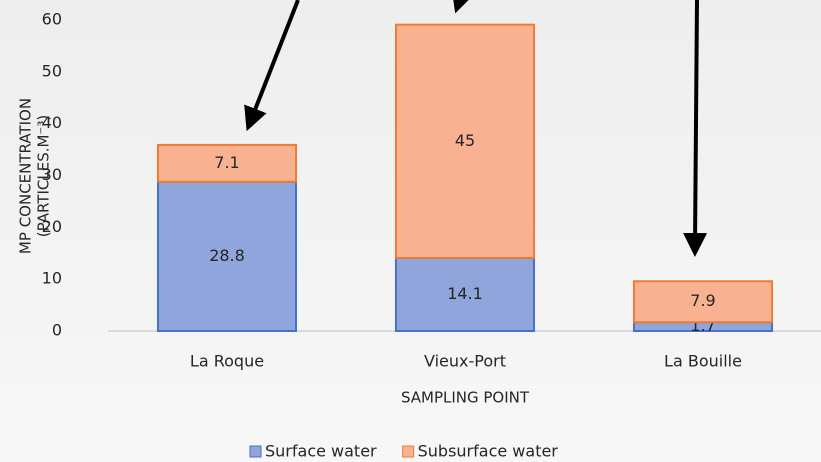 This screenshot has width=821, height=462. I want to click on data-label: 45, so click(465, 140).